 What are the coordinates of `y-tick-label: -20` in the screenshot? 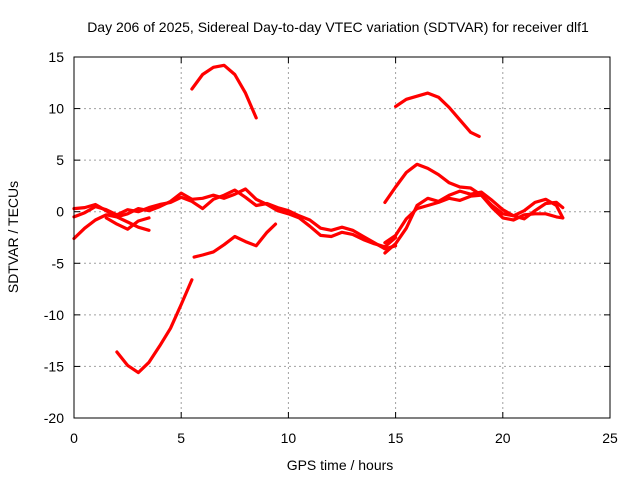 It's located at (54, 418).